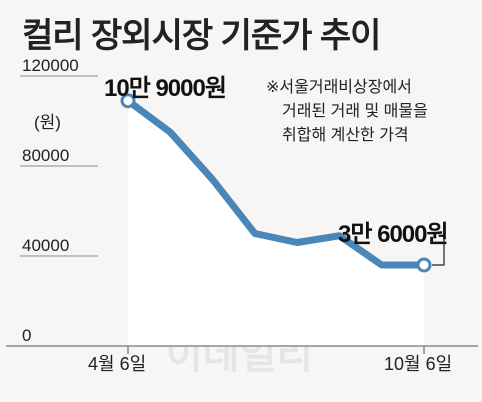  What do you see at coordinates (393, 234) in the screenshot?
I see `end-value-label: 3만 6000원` at bounding box center [393, 234].